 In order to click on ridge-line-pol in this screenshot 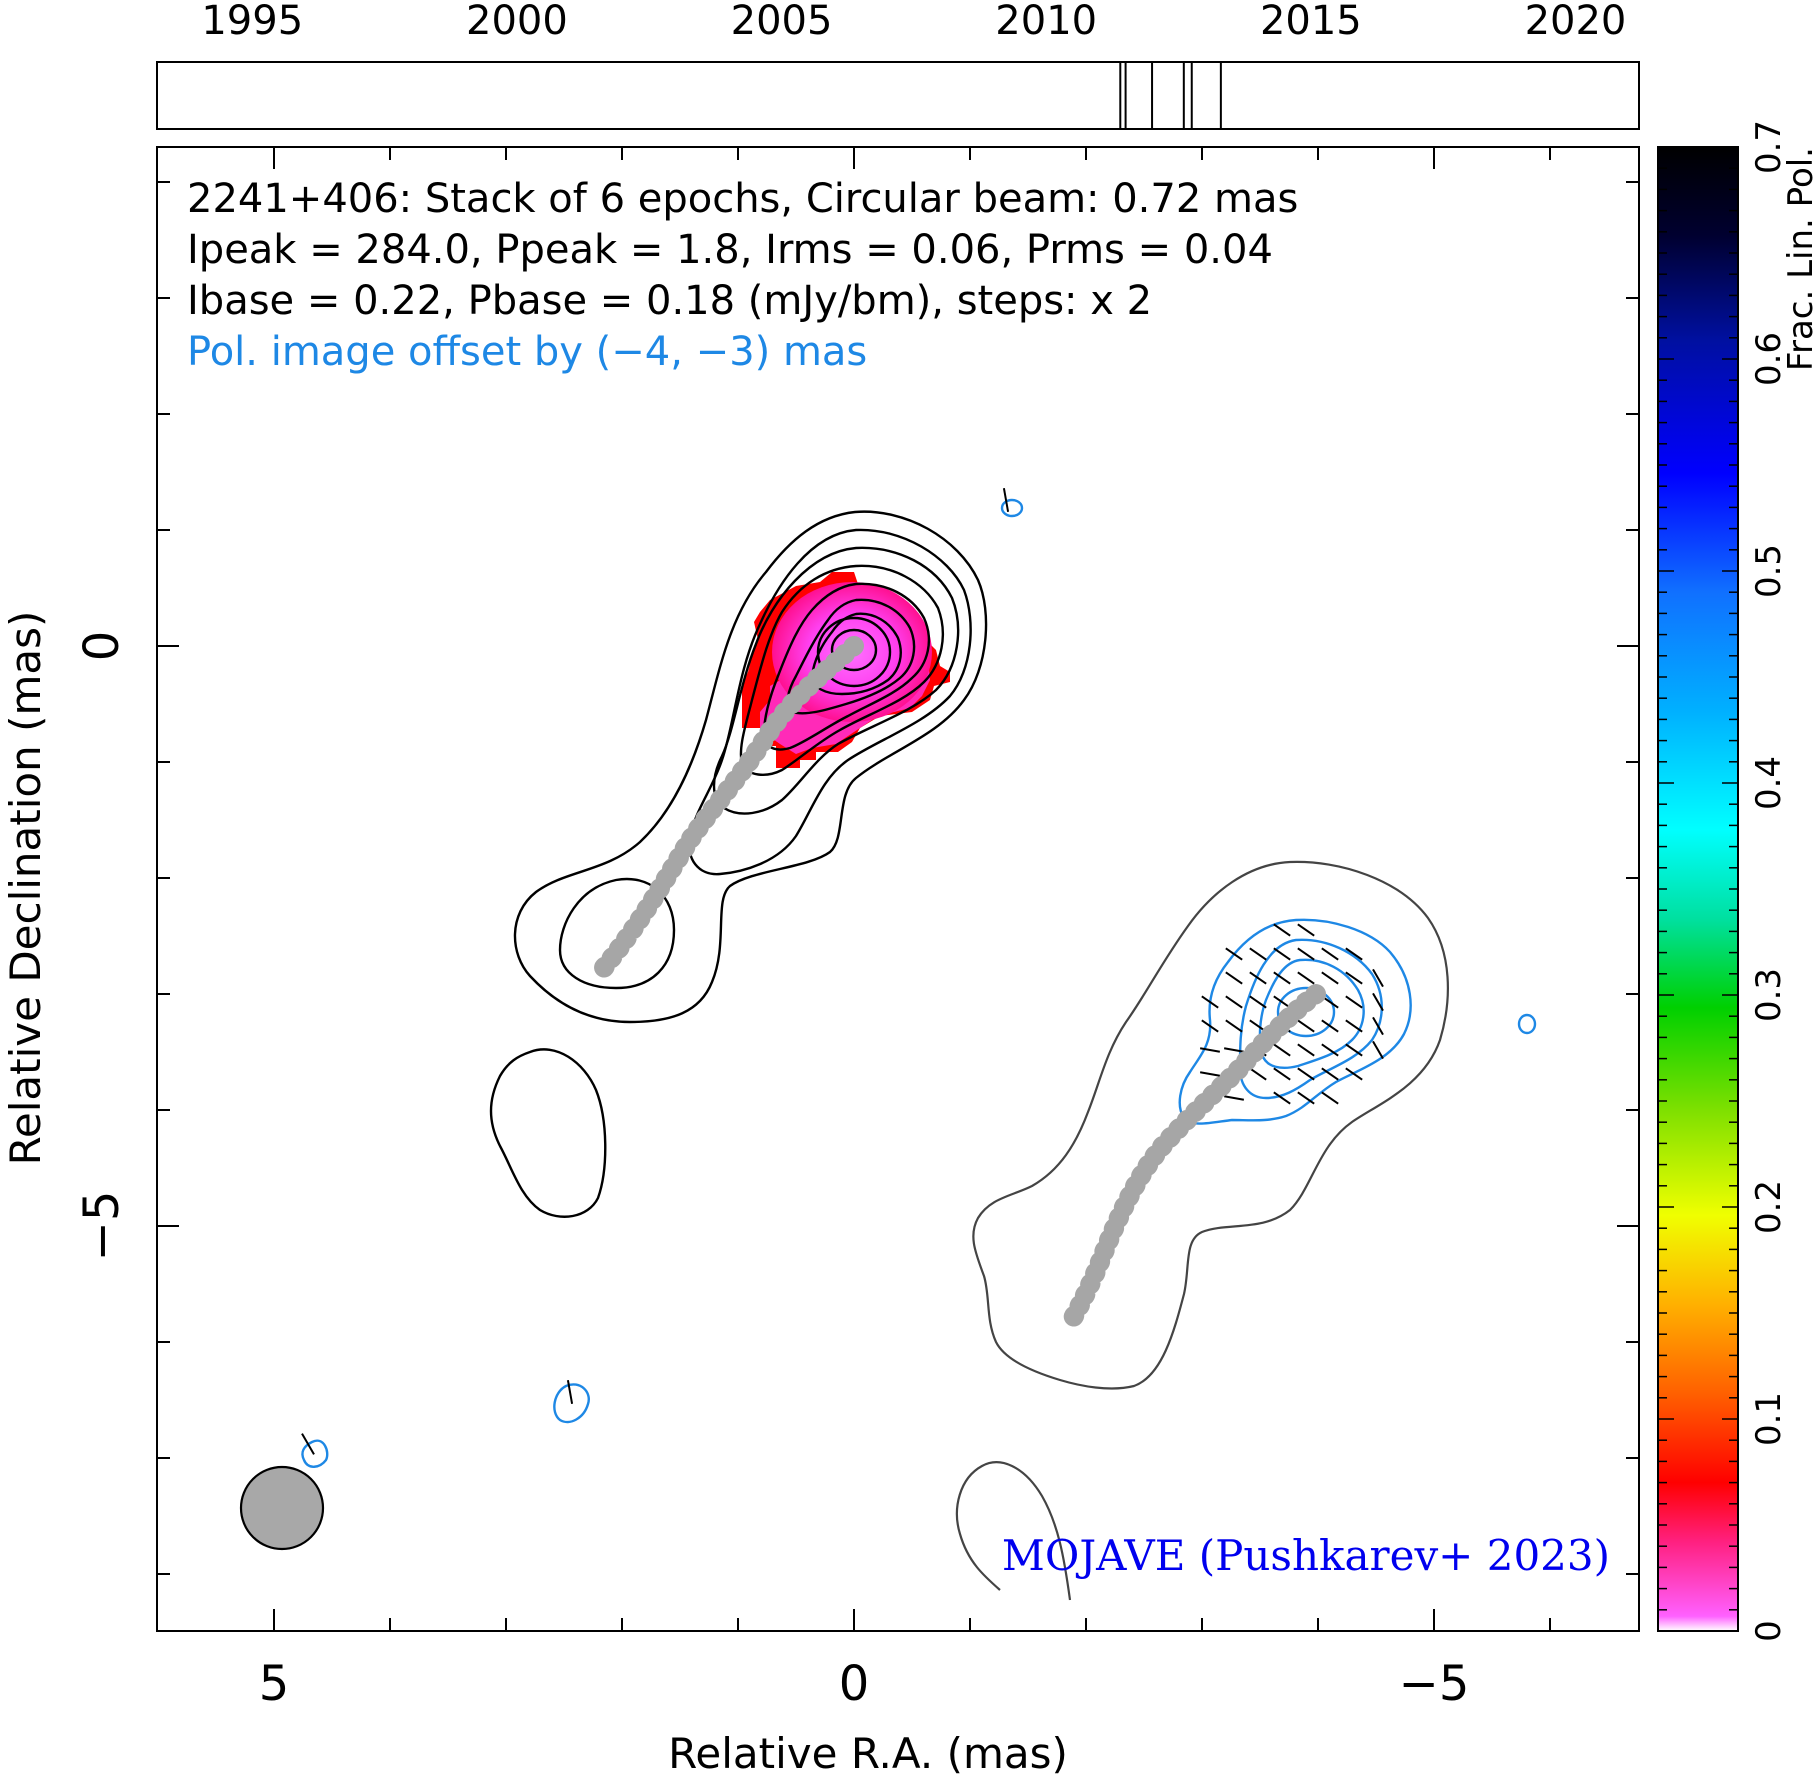, I will do `click(1193, 1158)`.